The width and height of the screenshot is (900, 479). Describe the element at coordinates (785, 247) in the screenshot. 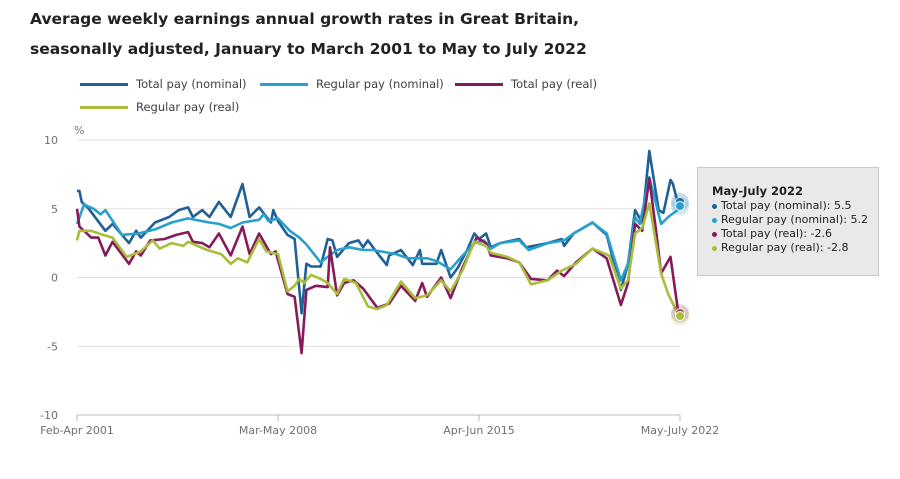

I see `tooltip-row-text: Regular pay (real): -2.8` at that location.